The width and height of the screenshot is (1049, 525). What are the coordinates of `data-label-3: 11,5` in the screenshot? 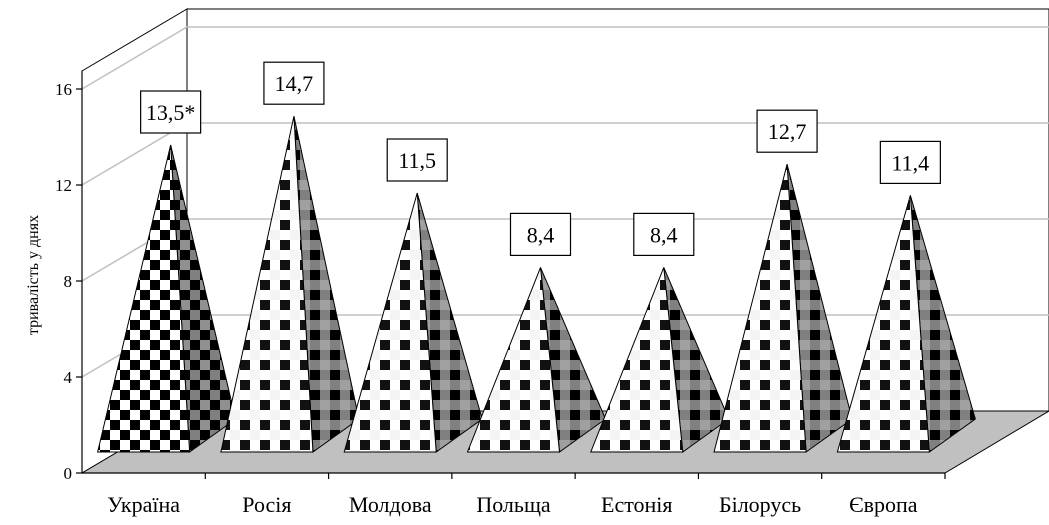 It's located at (417, 160).